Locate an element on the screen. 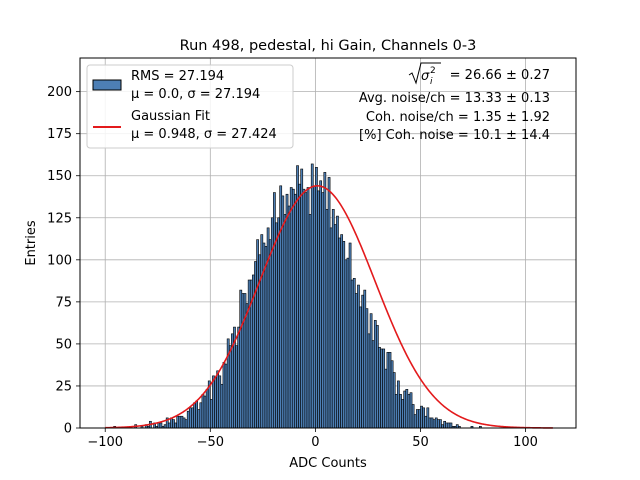 The image size is (640, 480). y-tick-label: 150 is located at coordinates (59, 176).